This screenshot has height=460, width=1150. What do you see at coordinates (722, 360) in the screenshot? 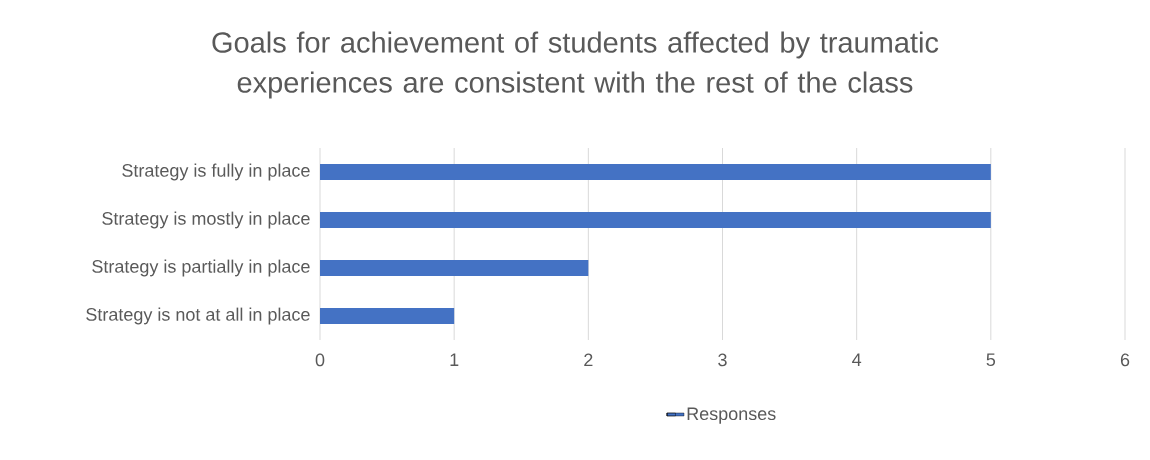
I see `x-tick-label: 3` at bounding box center [722, 360].